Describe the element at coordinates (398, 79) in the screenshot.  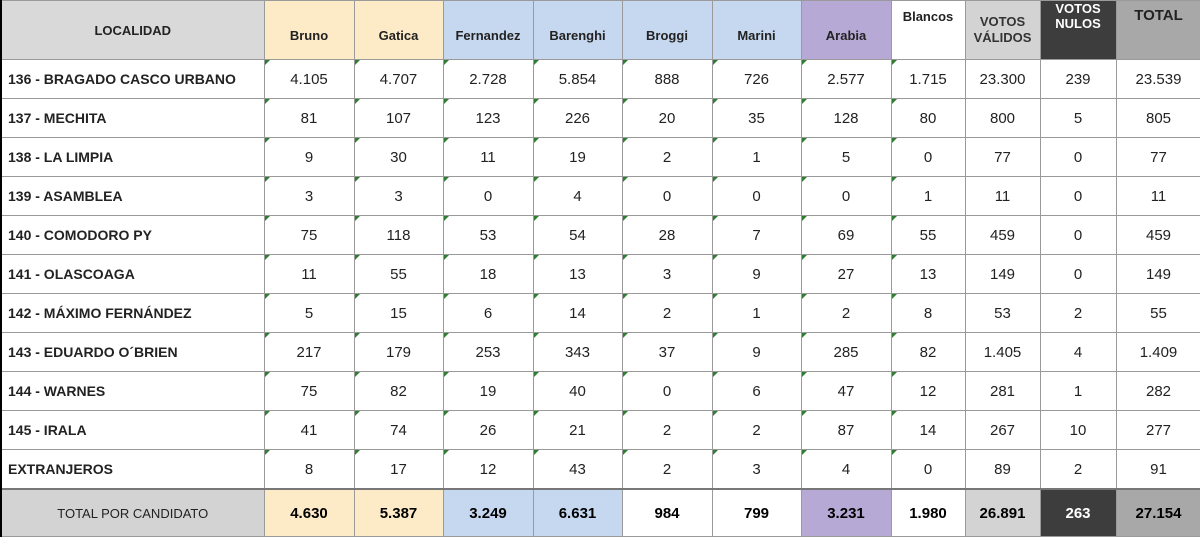
I see `table-cell: 4.707` at that location.